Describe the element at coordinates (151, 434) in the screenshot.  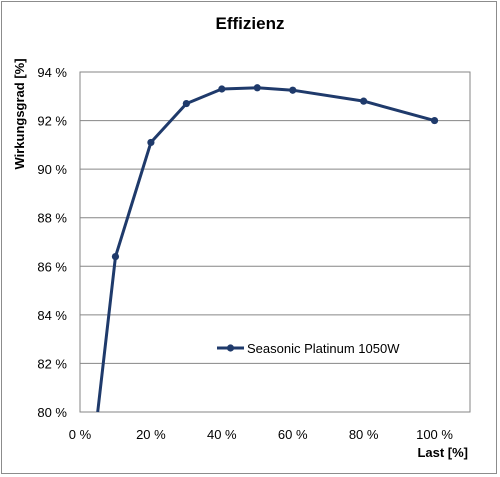
I see `x-tick-label: 20 %` at that location.